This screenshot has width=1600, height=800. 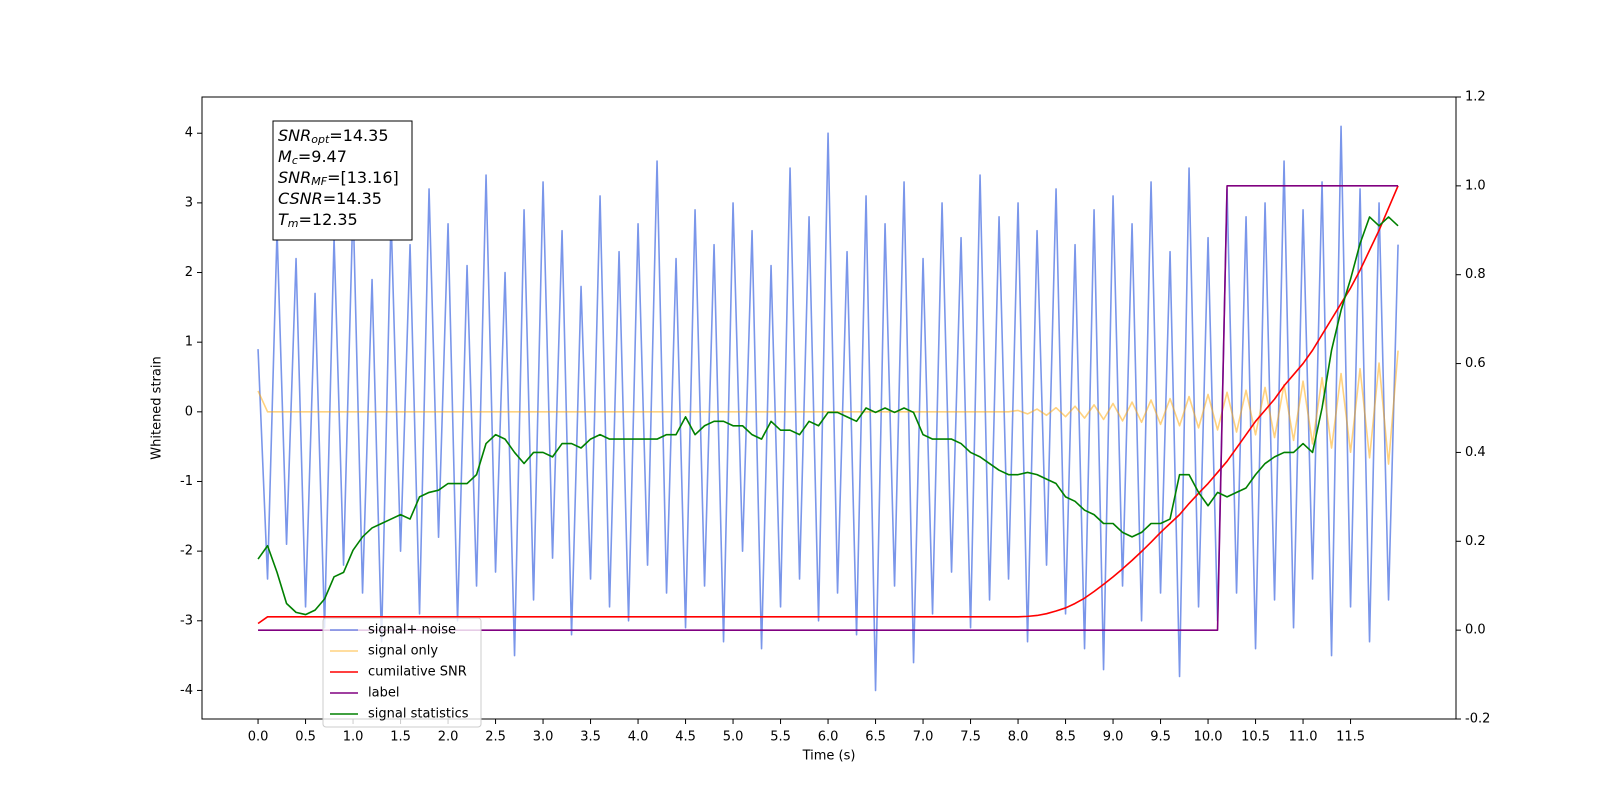 What do you see at coordinates (403, 651) in the screenshot?
I see `legend-label: signal only` at bounding box center [403, 651].